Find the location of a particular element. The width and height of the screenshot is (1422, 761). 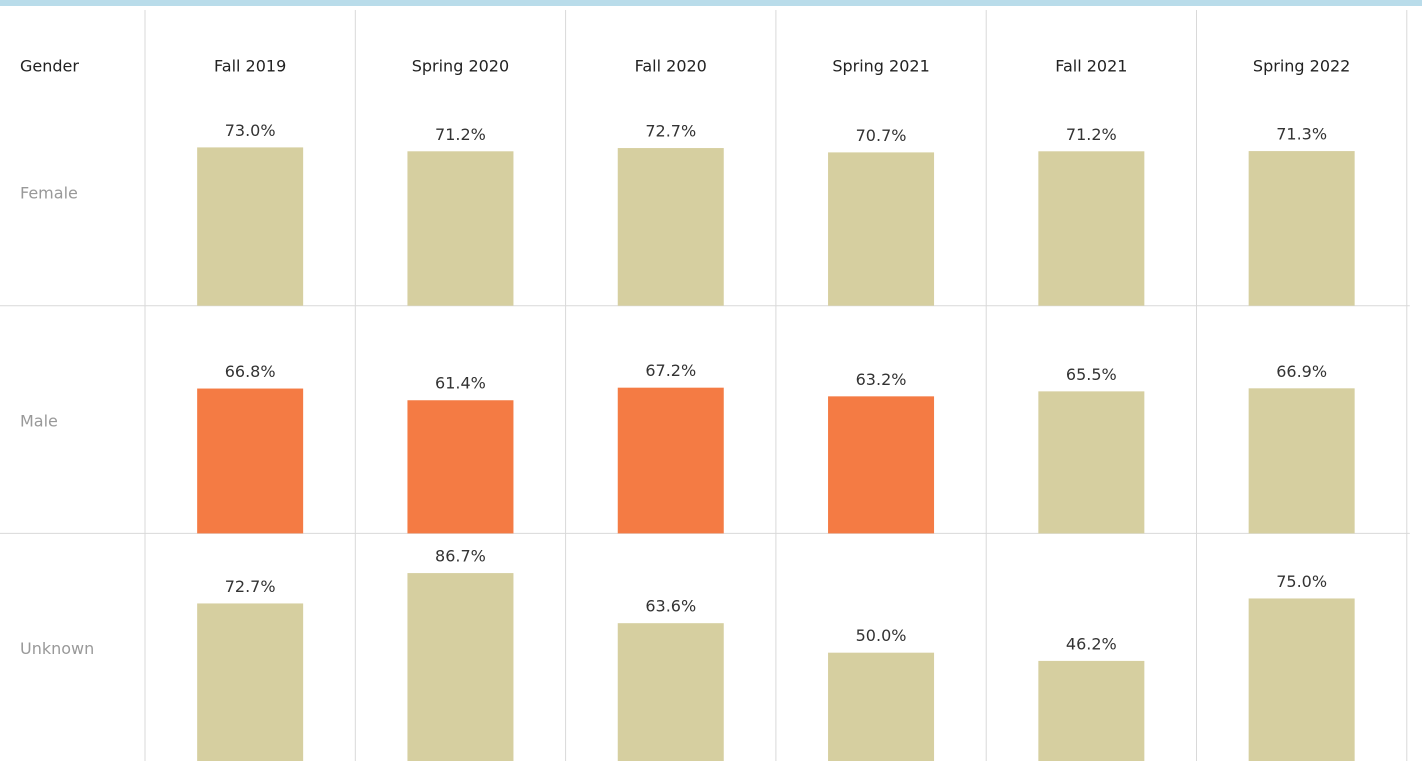

value-label: 75.0% is located at coordinates (1301, 581).